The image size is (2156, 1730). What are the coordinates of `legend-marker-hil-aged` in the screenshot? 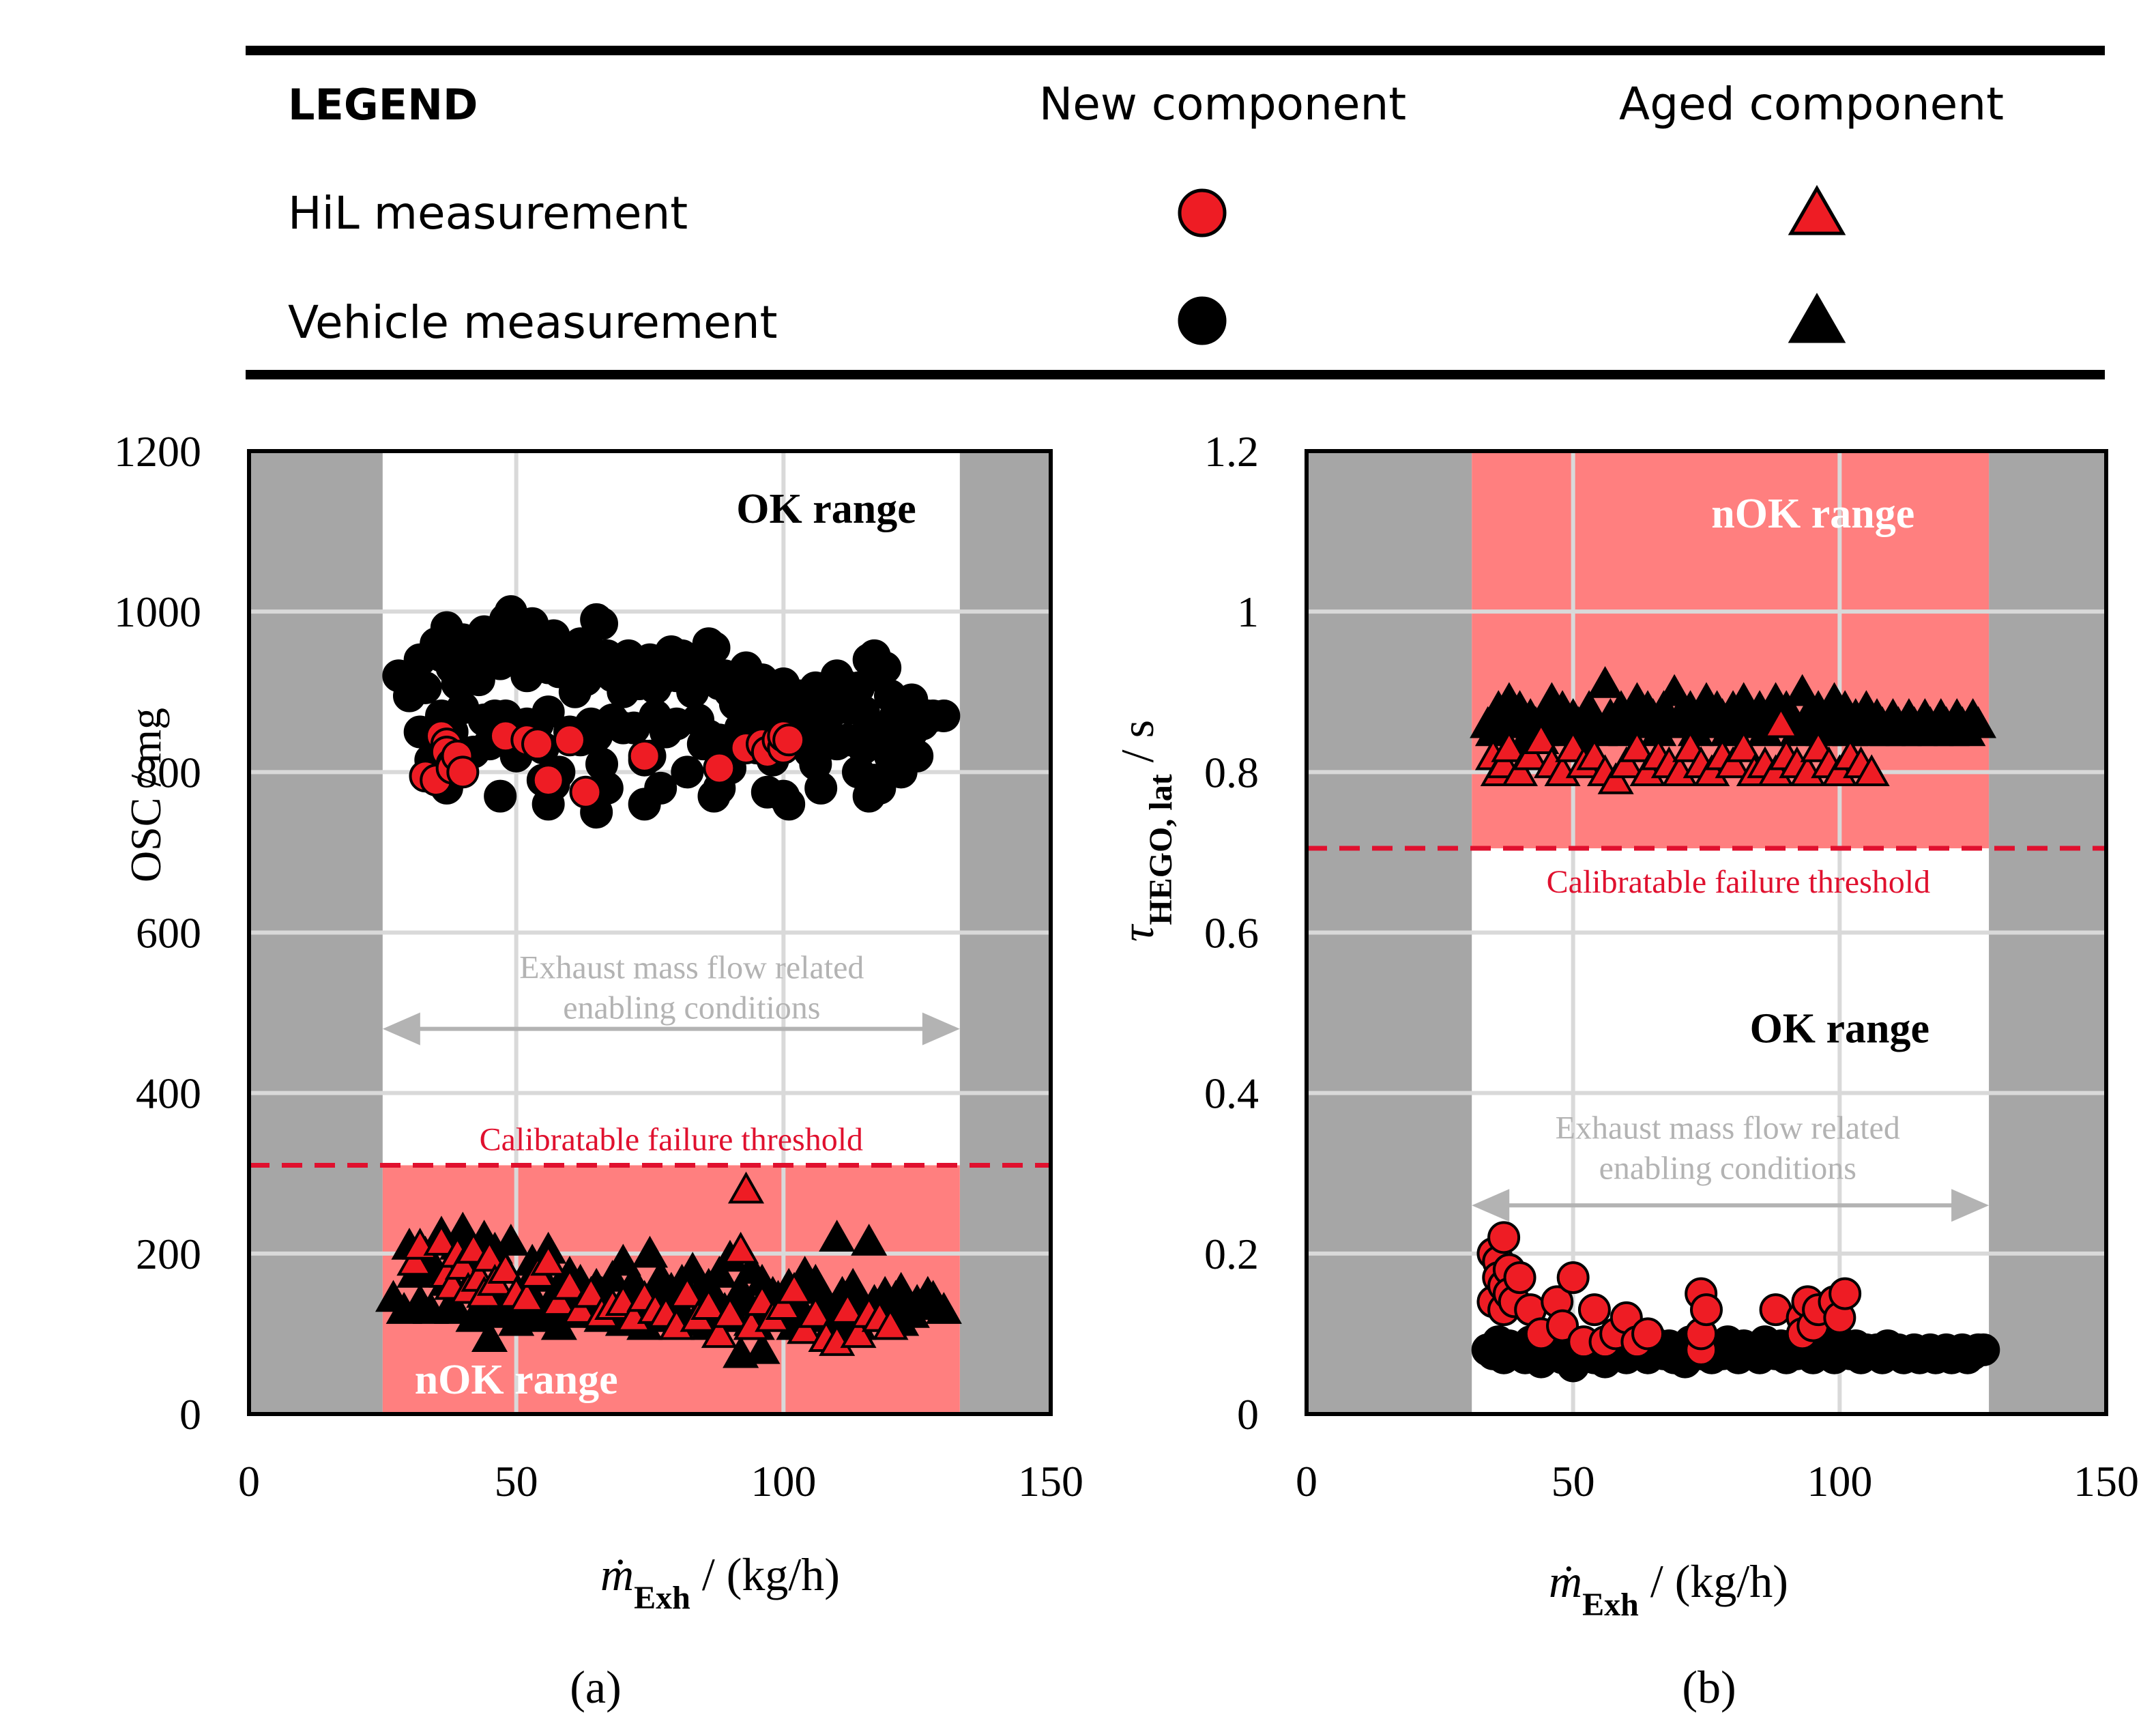 It's located at (1817, 209).